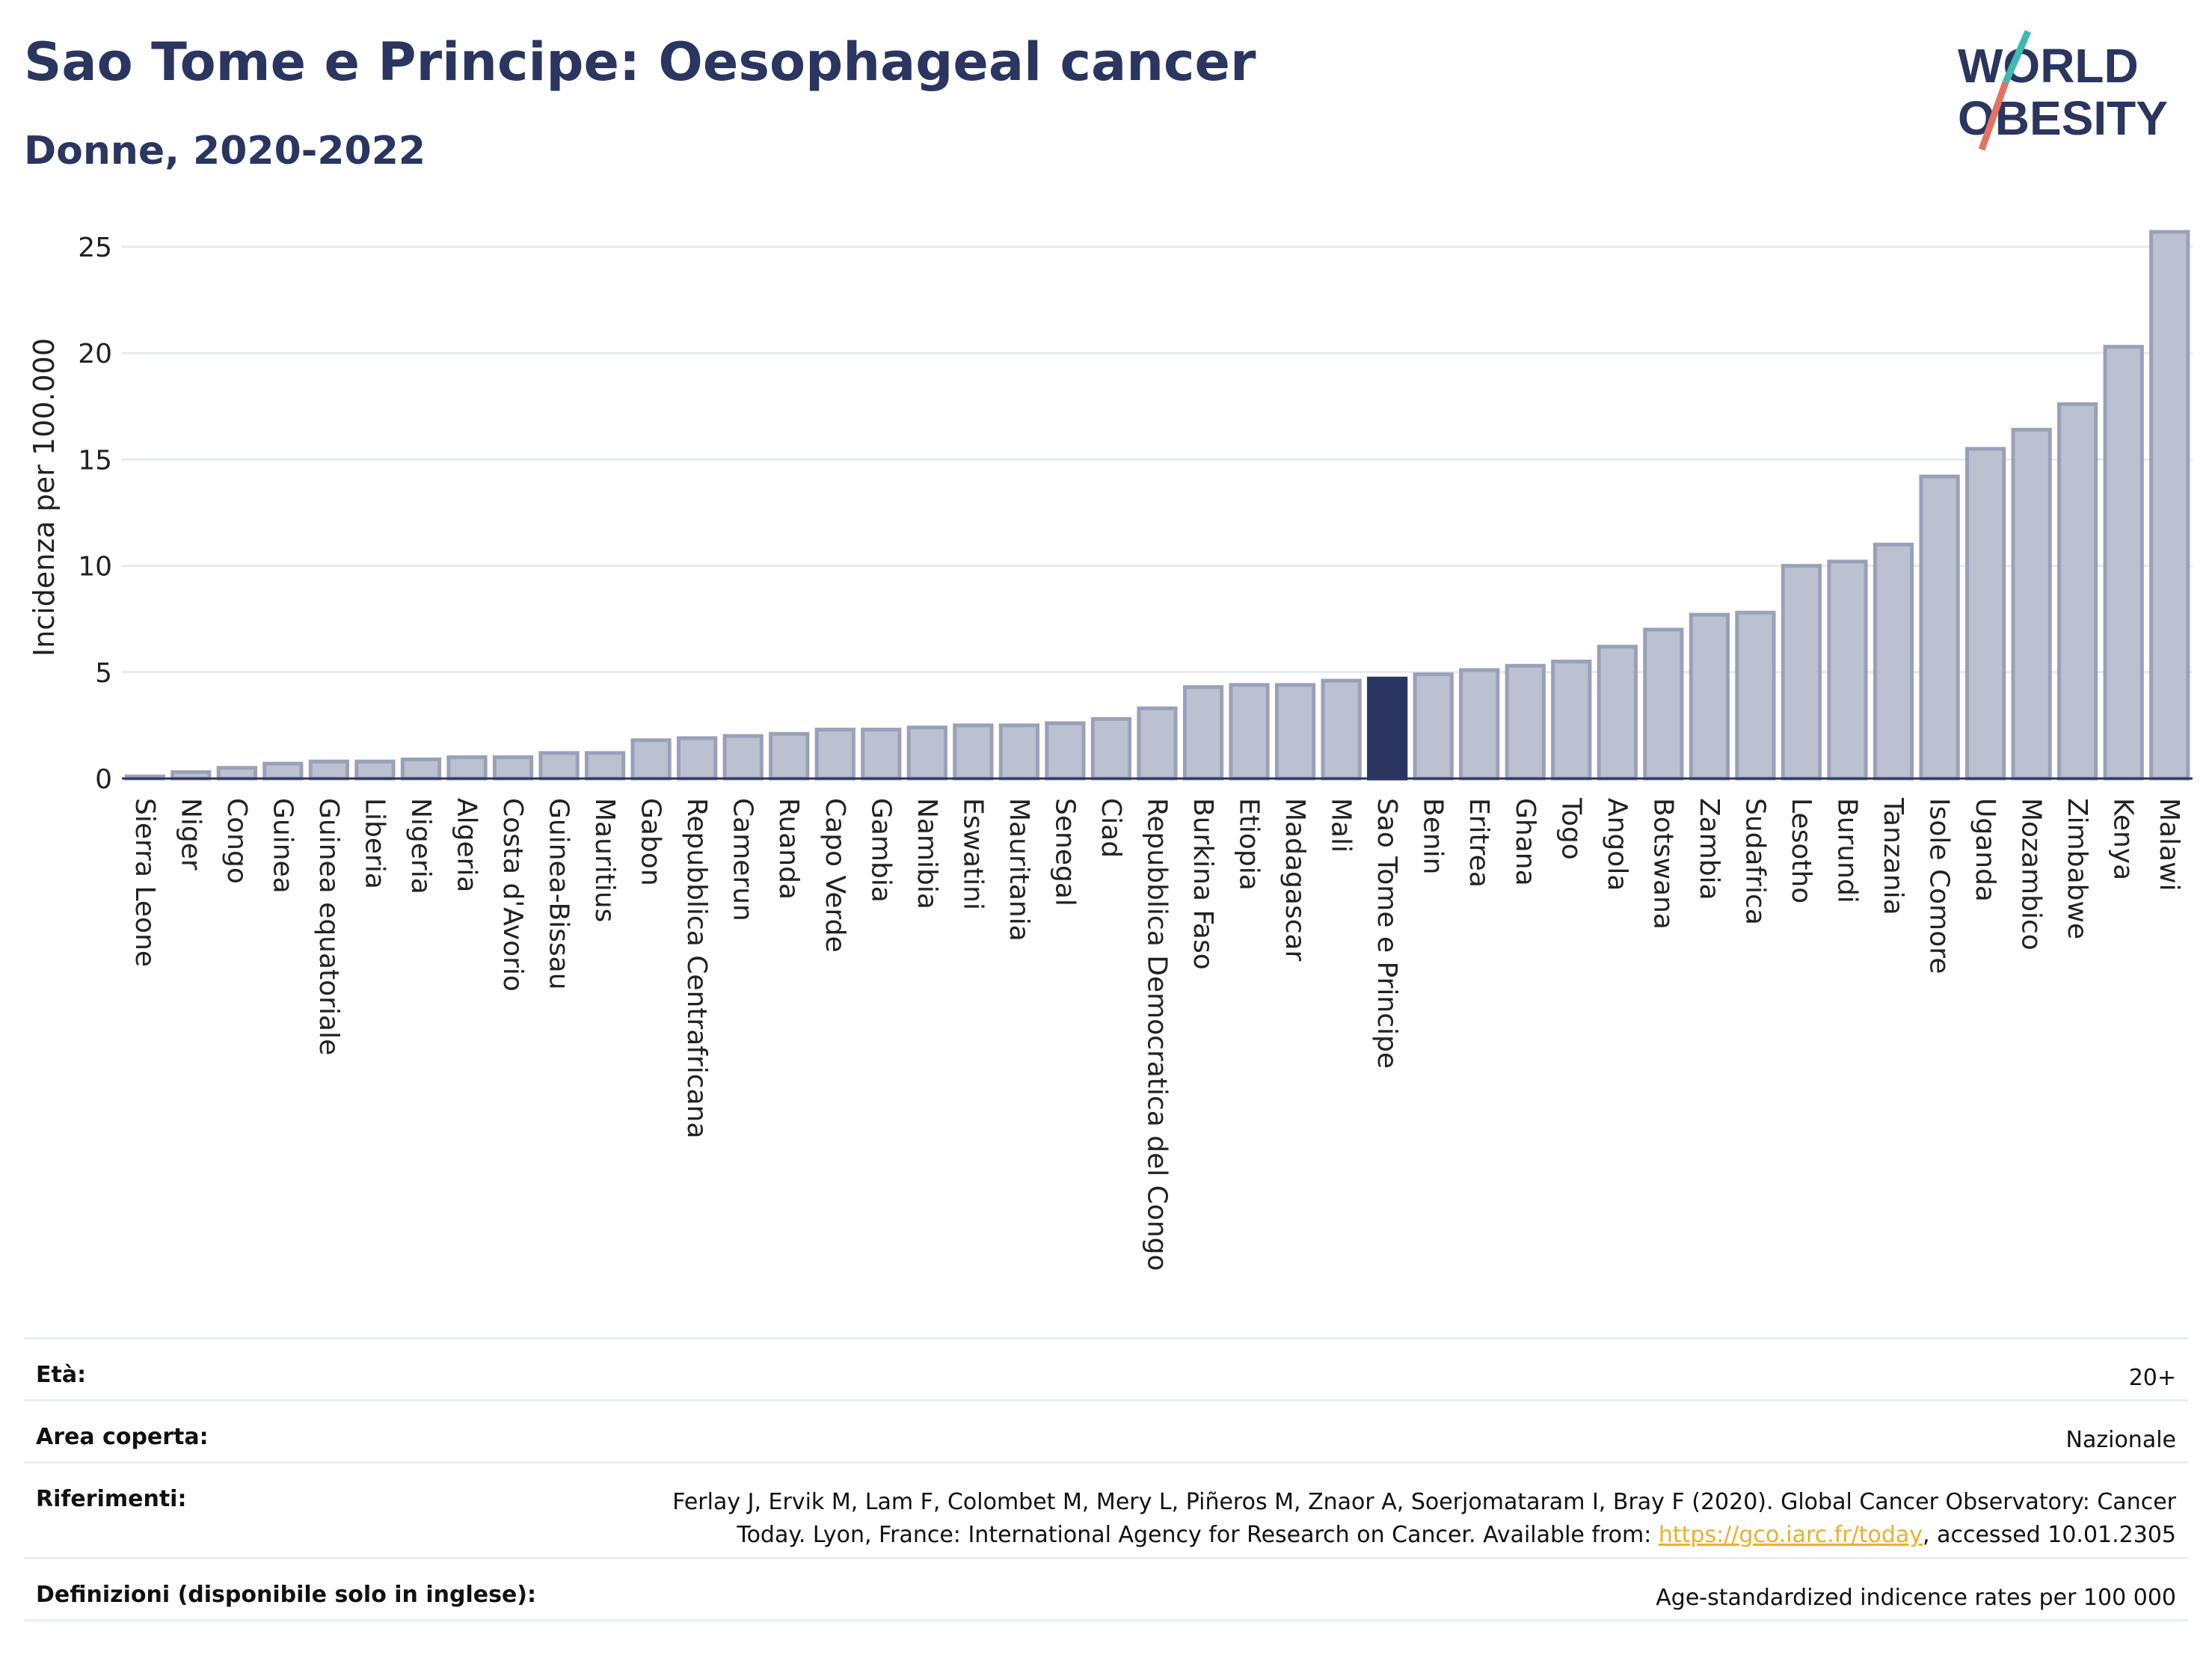 The height and width of the screenshot is (1655, 2212). I want to click on bar-etiopia, so click(1249, 732).